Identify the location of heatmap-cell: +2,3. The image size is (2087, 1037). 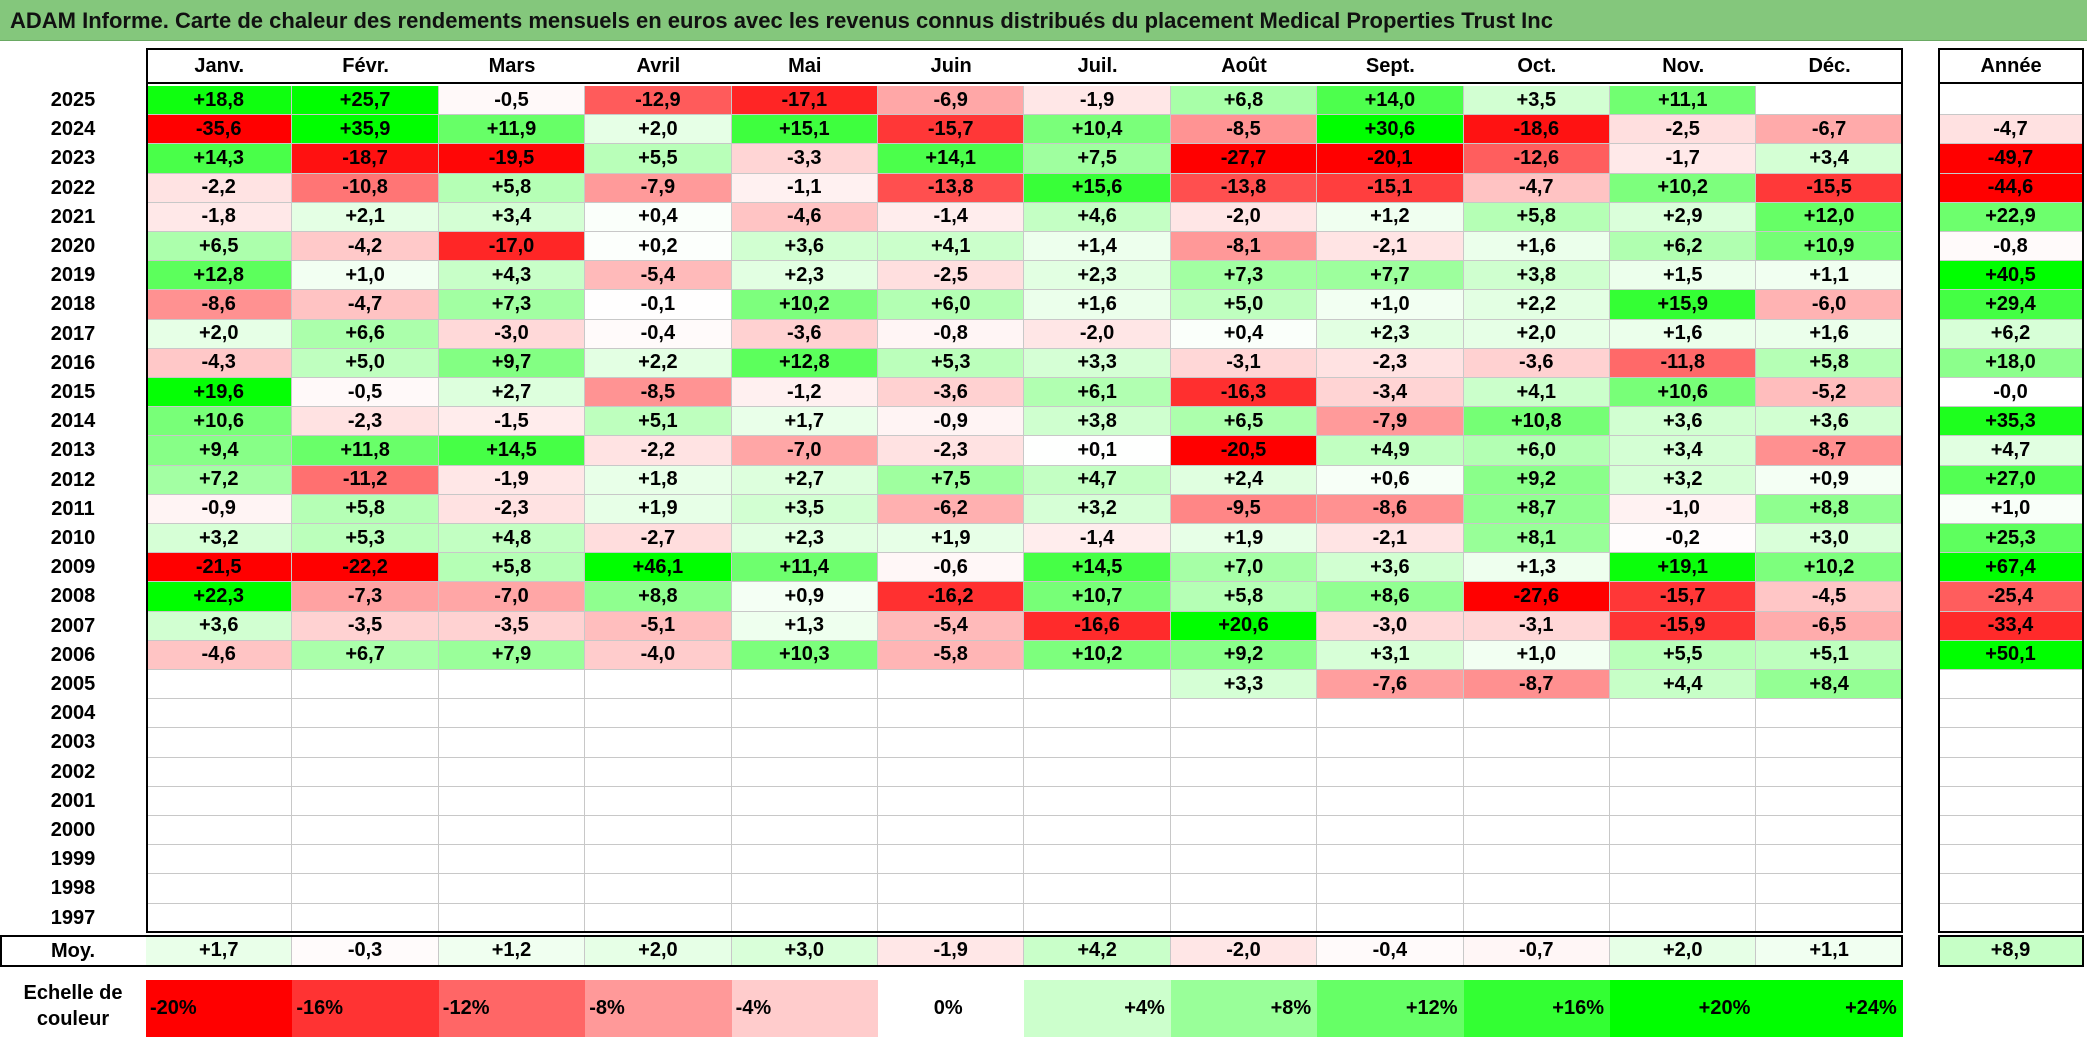
(804, 539).